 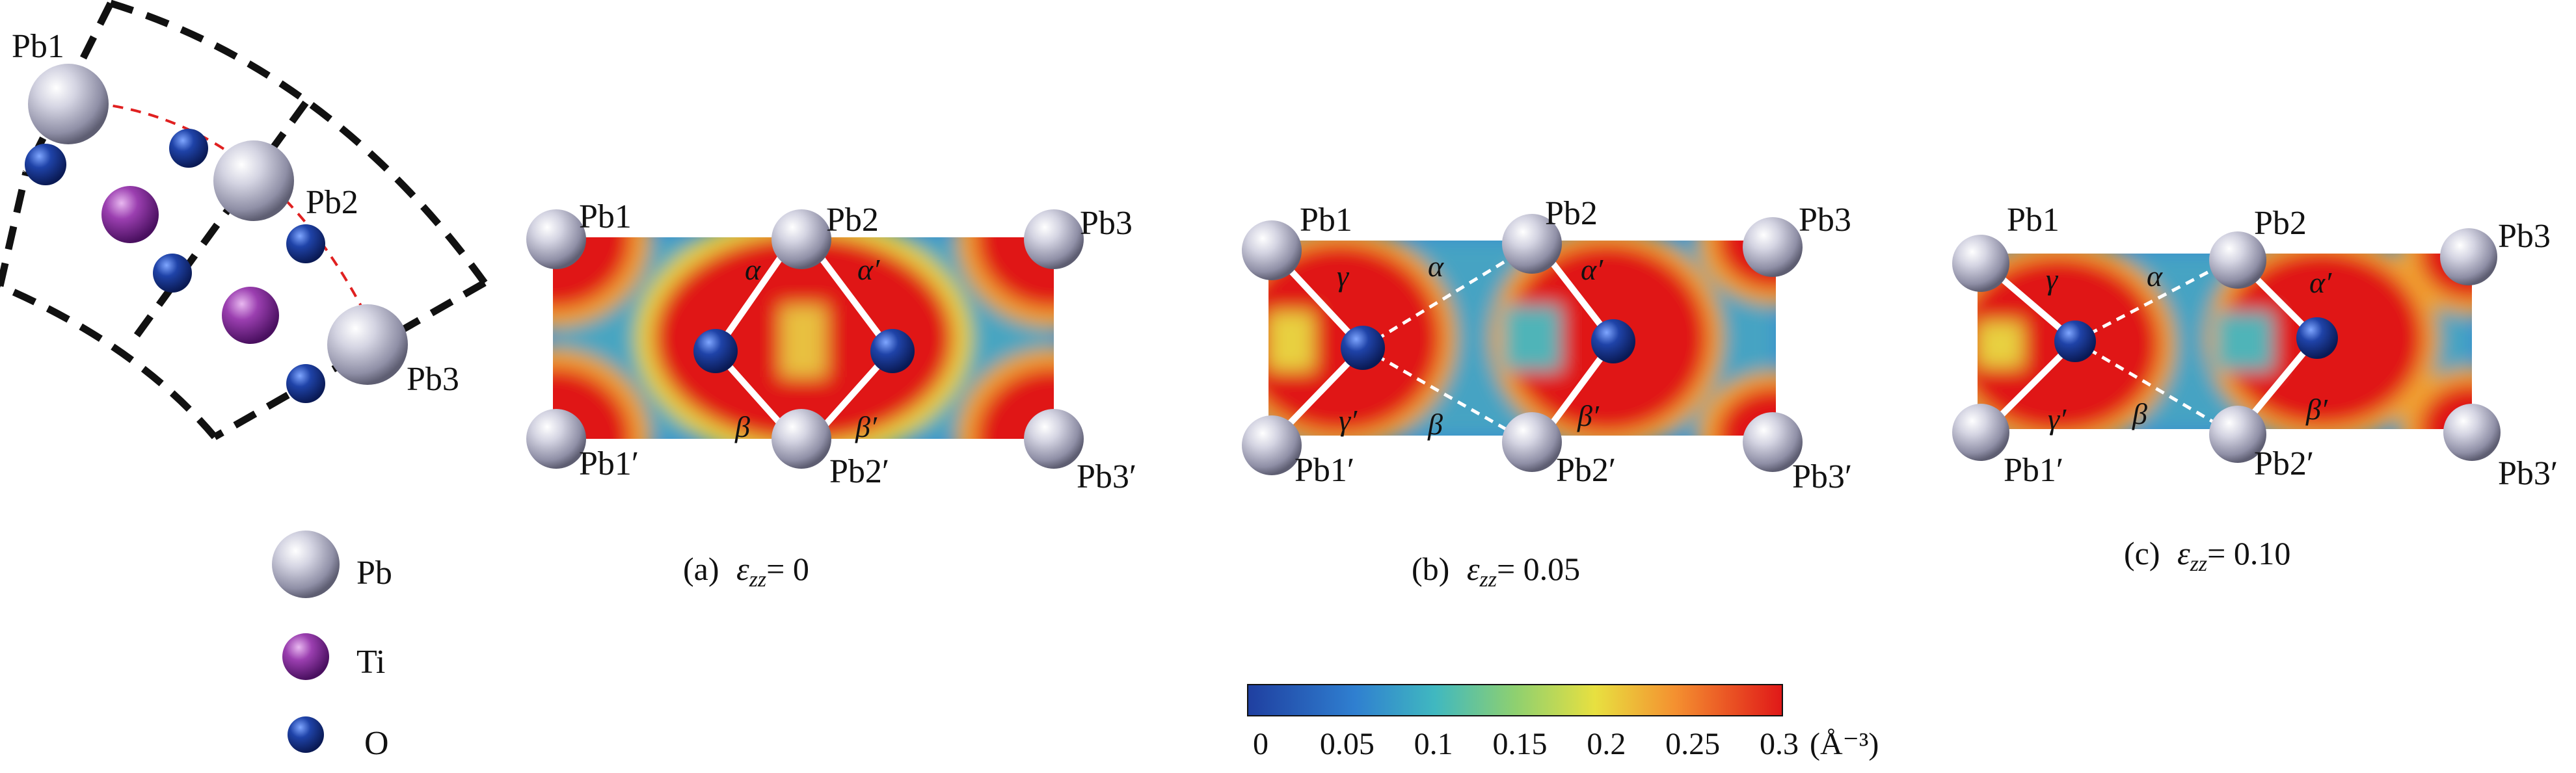 What do you see at coordinates (1260, 744) in the screenshot?
I see `colorbar-tick-label: 0` at bounding box center [1260, 744].